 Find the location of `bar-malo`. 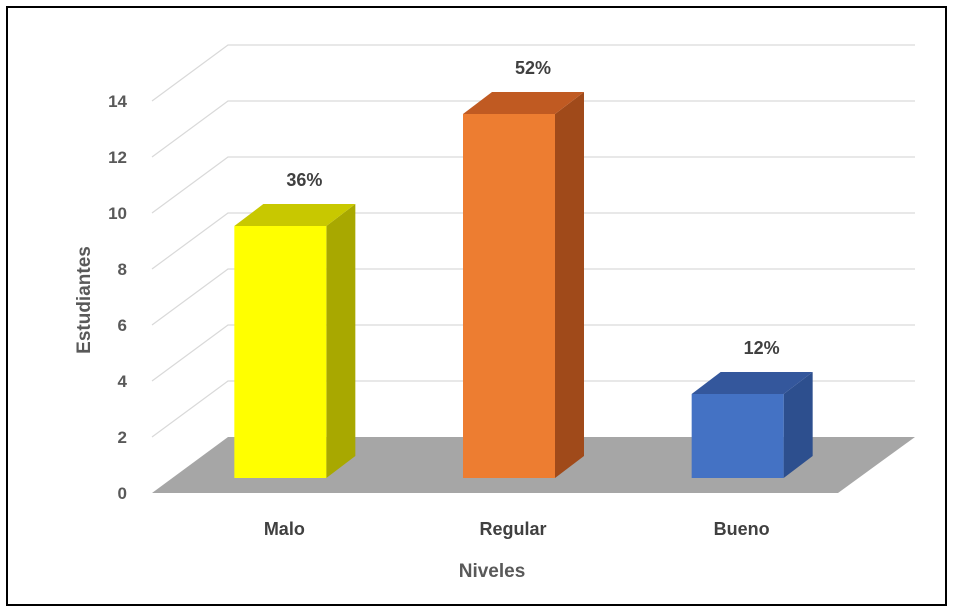

bar-malo is located at coordinates (295, 341).